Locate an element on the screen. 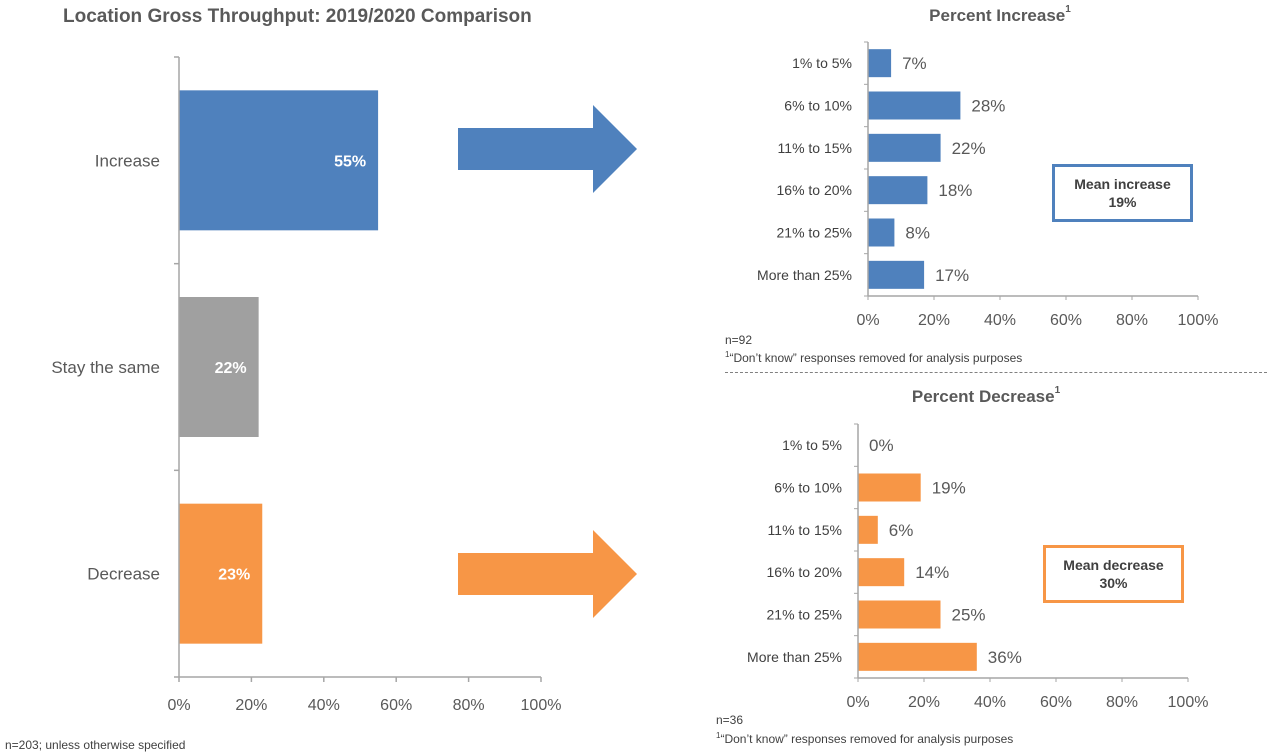 Image resolution: width=1274 pixels, height=756 pixels. decrease-category-label: 1% to 5% is located at coordinates (812, 445).